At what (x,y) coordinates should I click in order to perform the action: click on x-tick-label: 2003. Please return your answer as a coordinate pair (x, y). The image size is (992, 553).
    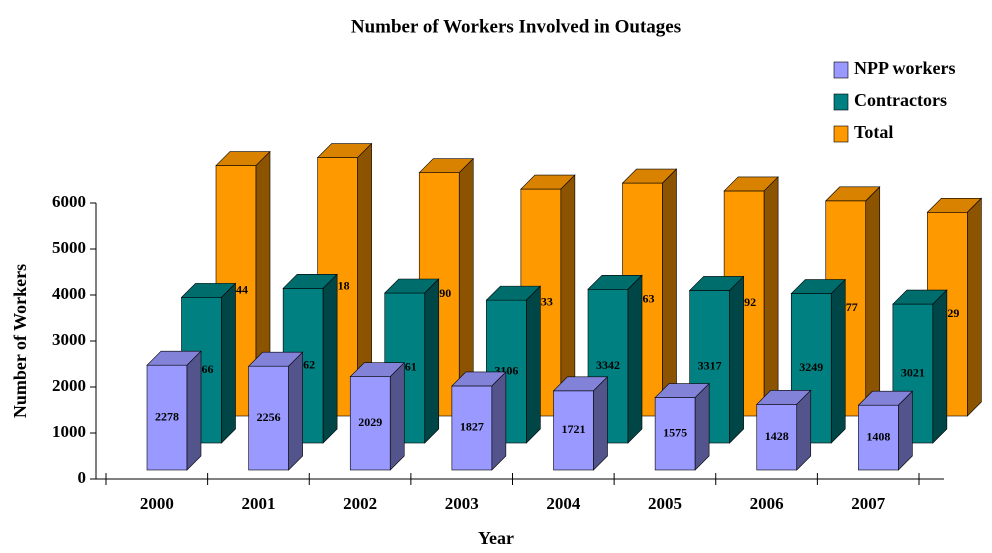
    Looking at the image, I should click on (462, 503).